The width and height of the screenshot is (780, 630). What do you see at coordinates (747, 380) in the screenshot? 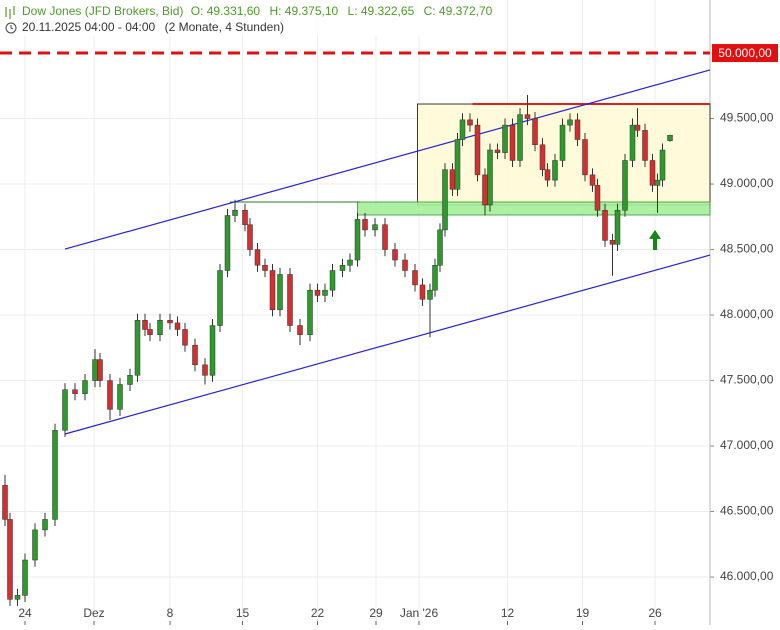
I see `y-tick-label: 47.500,00` at bounding box center [747, 380].